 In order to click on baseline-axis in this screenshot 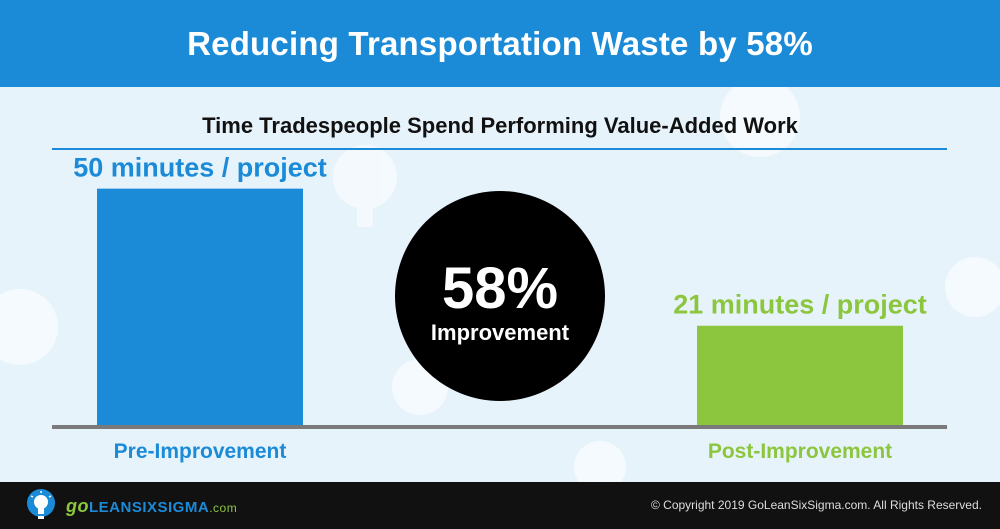, I will do `click(499, 427)`.